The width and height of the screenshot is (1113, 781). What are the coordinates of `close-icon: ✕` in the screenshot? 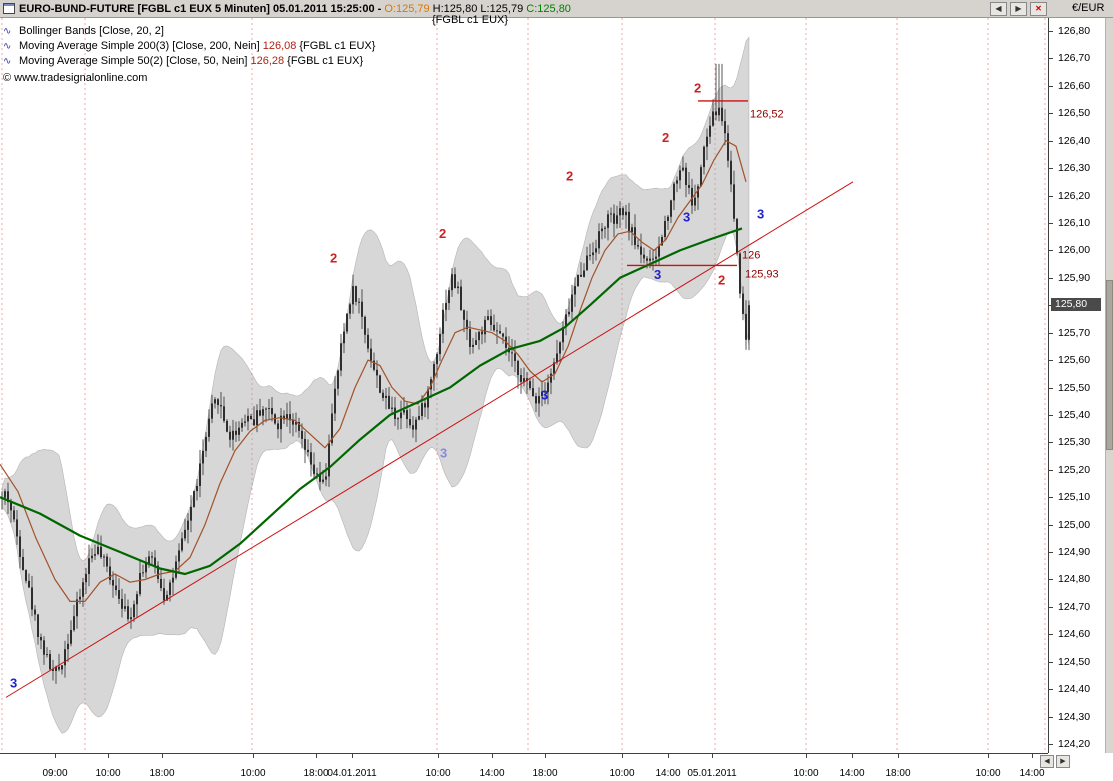 It's located at (1038, 9).